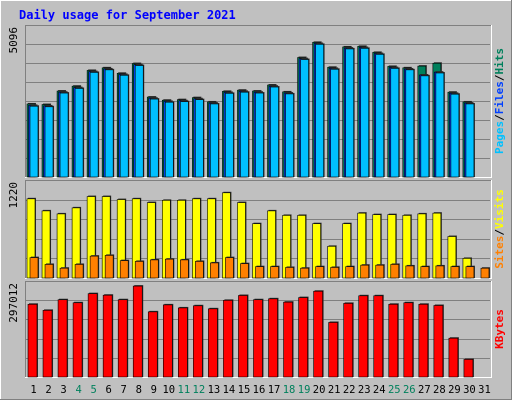 This screenshot has height=400, width=512. What do you see at coordinates (124, 390) in the screenshot?
I see `day-label: 7` at bounding box center [124, 390].